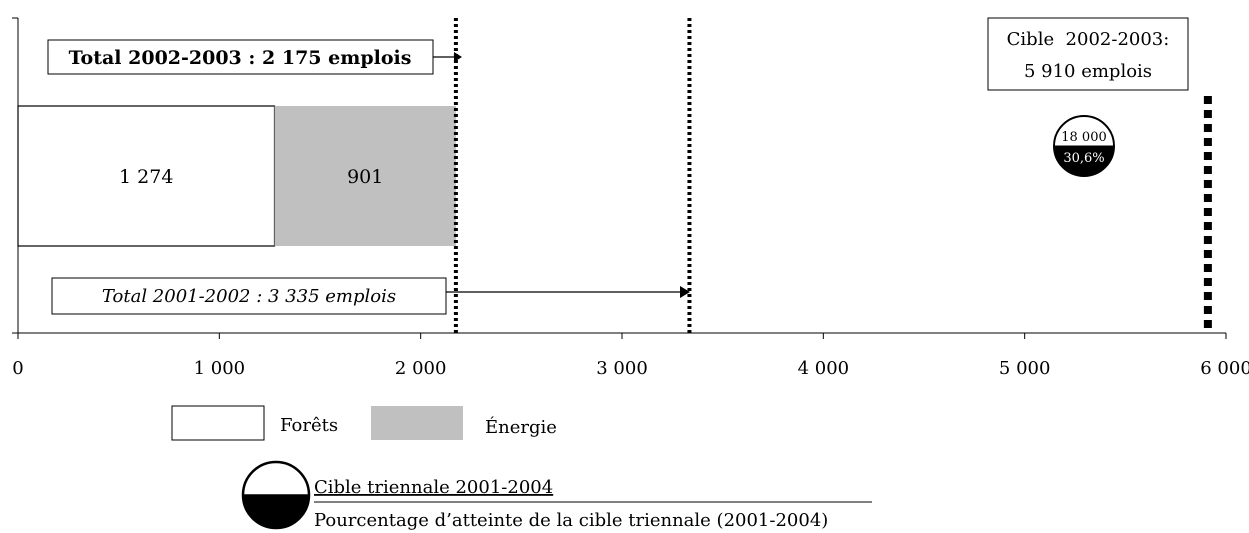  What do you see at coordinates (433, 487) in the screenshot?
I see `key-label-top: Cible triennale 2001-2004` at bounding box center [433, 487].